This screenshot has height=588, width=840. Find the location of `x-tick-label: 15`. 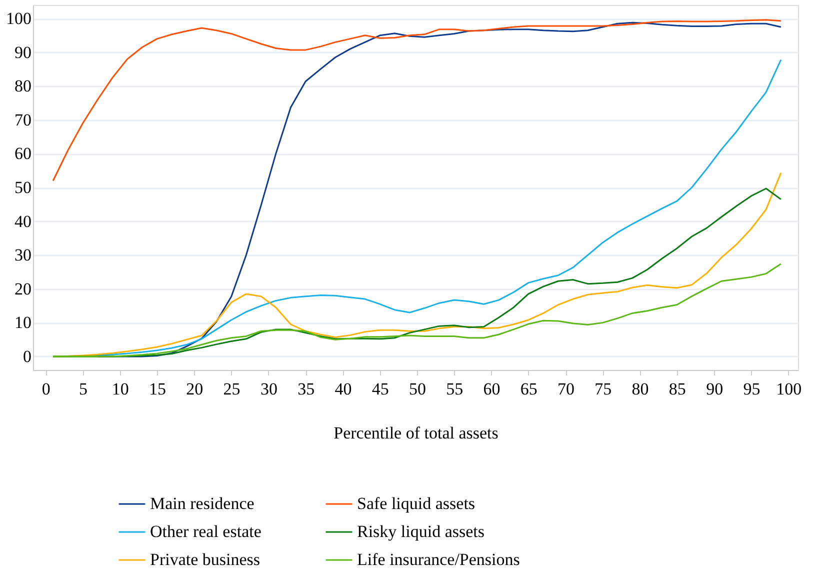

x-tick-label: 15 is located at coordinates (157, 389).